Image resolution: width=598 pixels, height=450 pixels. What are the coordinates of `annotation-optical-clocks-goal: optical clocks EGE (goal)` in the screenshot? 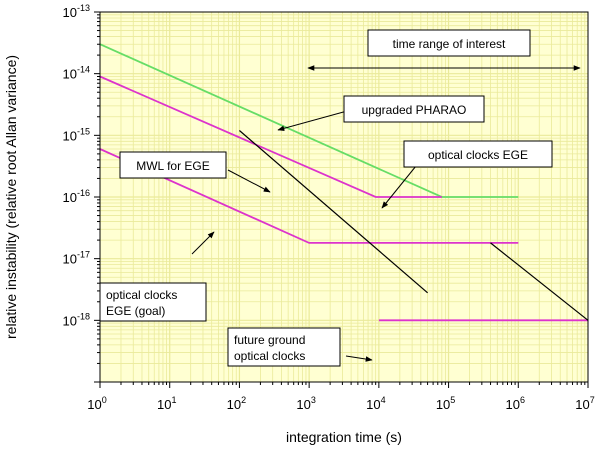 It's located at (153, 302).